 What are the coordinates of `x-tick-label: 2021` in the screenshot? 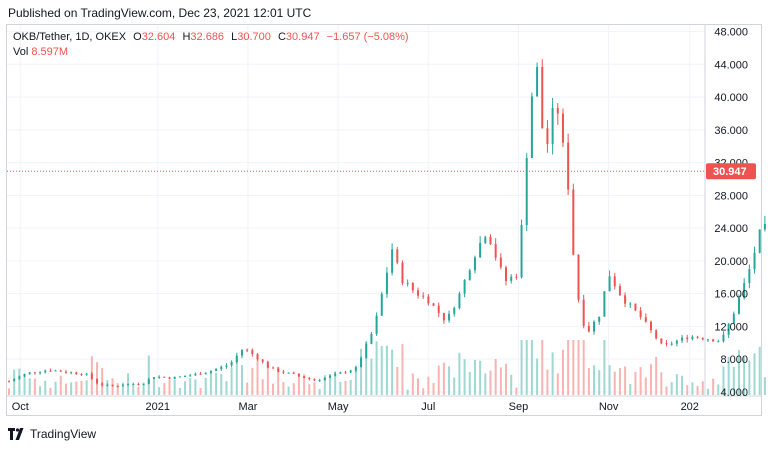 It's located at (158, 407).